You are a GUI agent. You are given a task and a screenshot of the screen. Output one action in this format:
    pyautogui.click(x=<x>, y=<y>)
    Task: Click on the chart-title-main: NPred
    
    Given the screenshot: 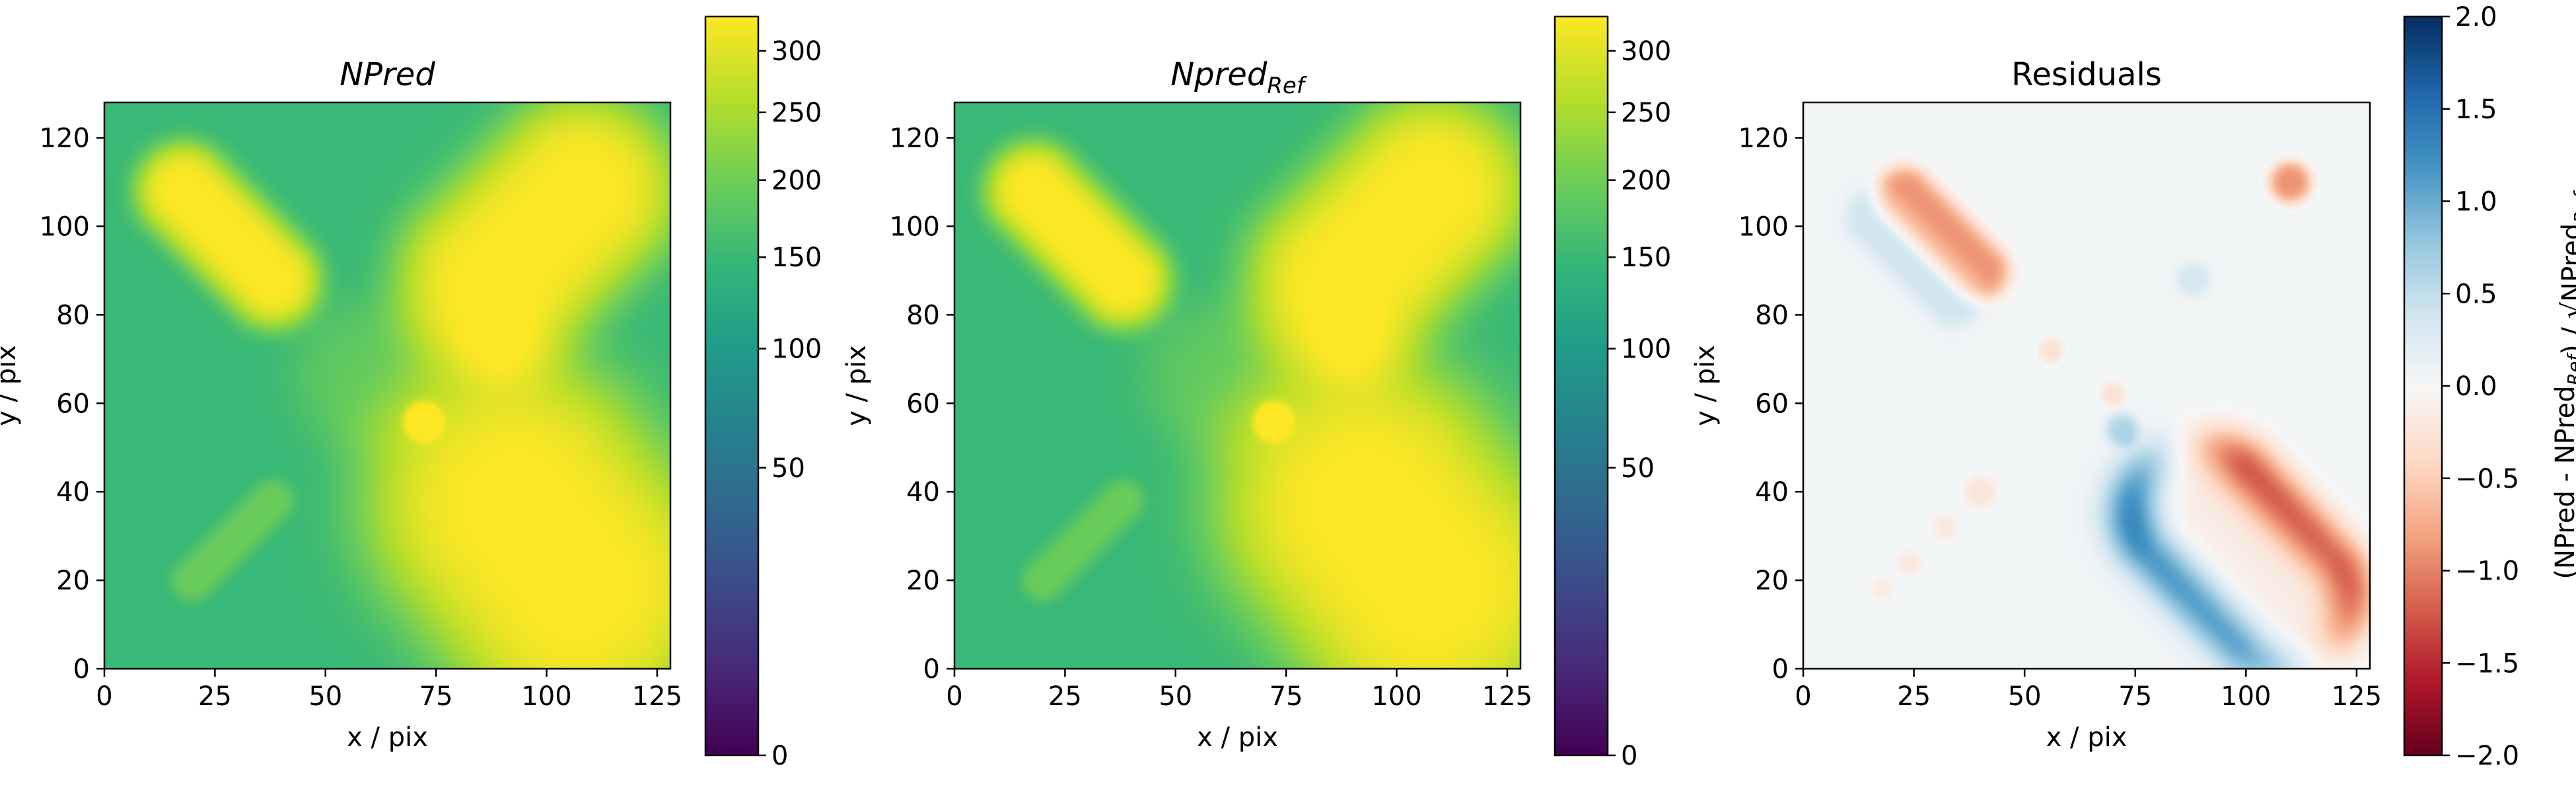 What is the action you would take?
    pyautogui.click(x=387, y=75)
    